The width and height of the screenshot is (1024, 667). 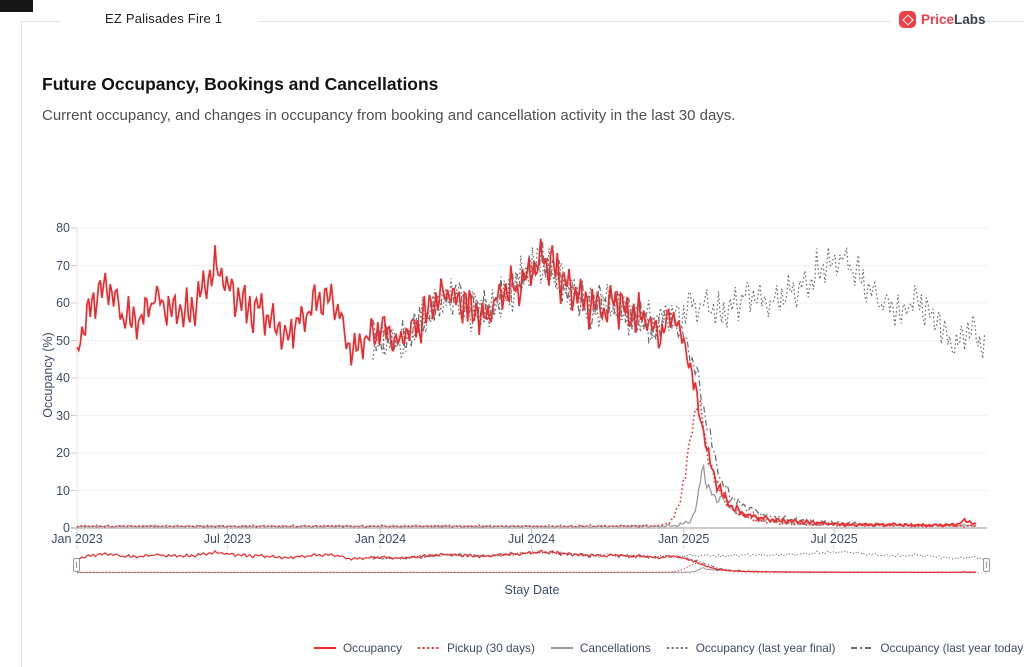 I want to click on x-axis-tick-label: Jan 2023, so click(x=77, y=539).